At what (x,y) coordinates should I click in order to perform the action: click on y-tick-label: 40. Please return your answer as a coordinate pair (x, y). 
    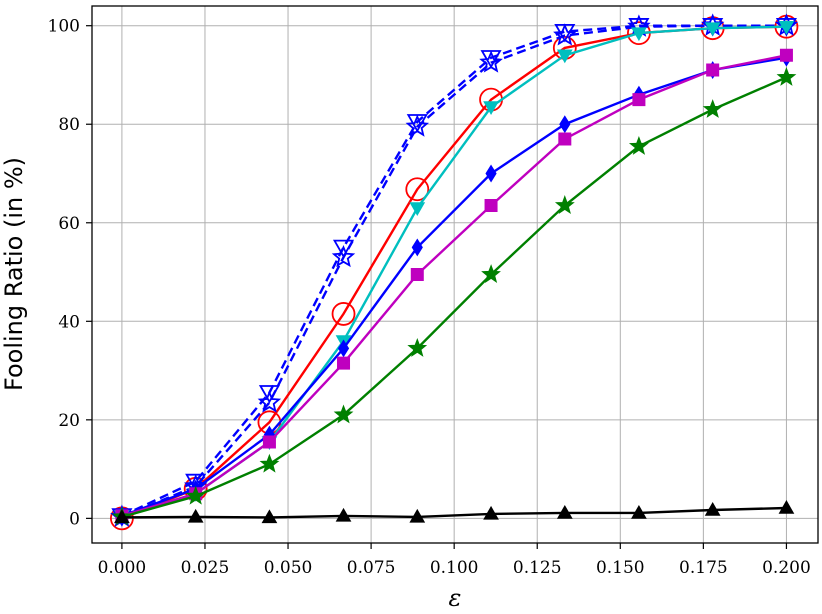
    Looking at the image, I should click on (69, 322).